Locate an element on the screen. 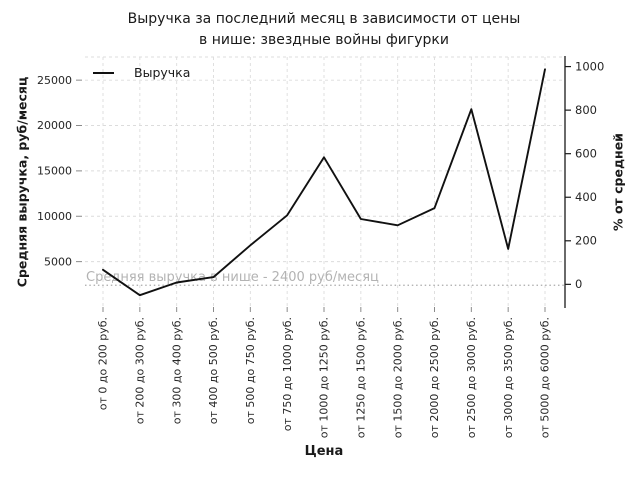 The image size is (640, 480). x-tick-label: от 1000 до 1250 руб. is located at coordinates (324, 377).